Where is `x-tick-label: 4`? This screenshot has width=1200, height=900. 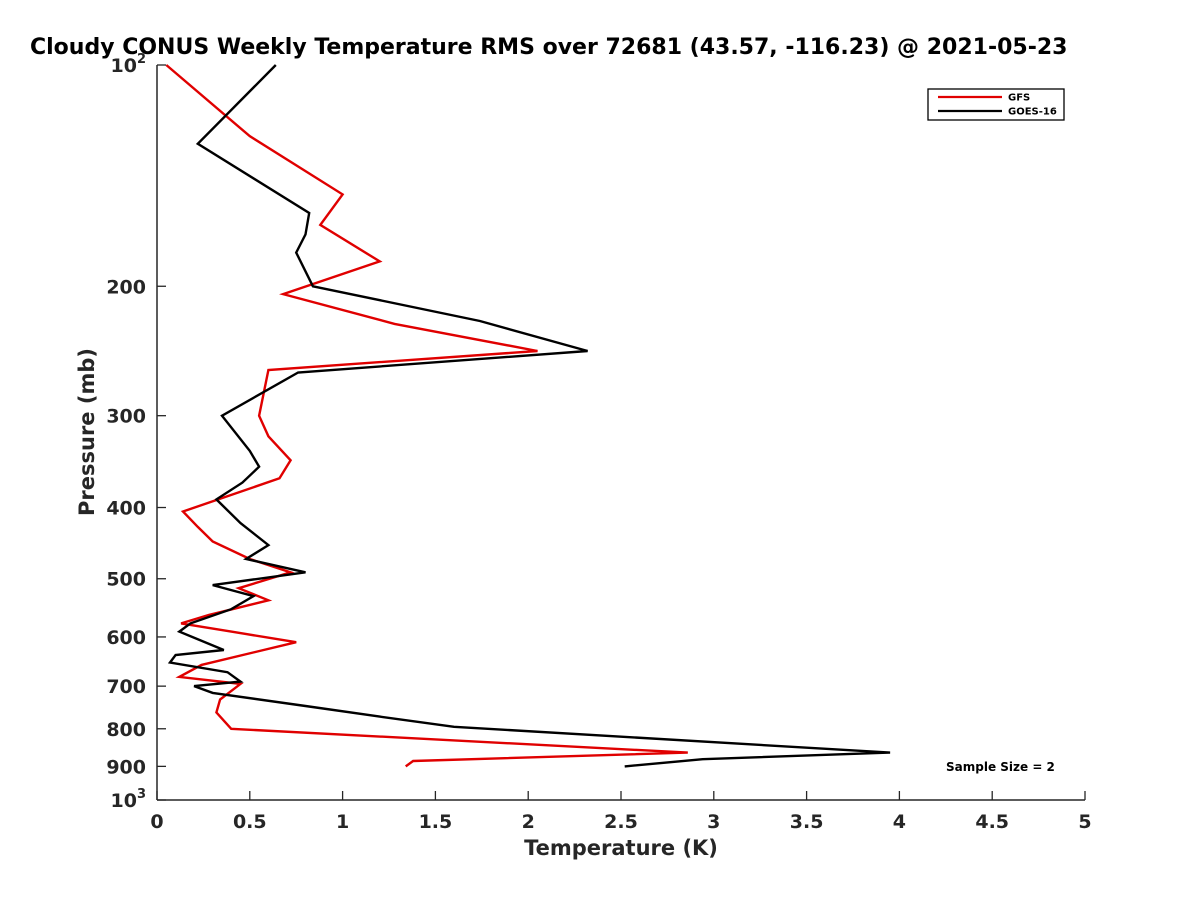
x-tick-label: 4 is located at coordinates (899, 822).